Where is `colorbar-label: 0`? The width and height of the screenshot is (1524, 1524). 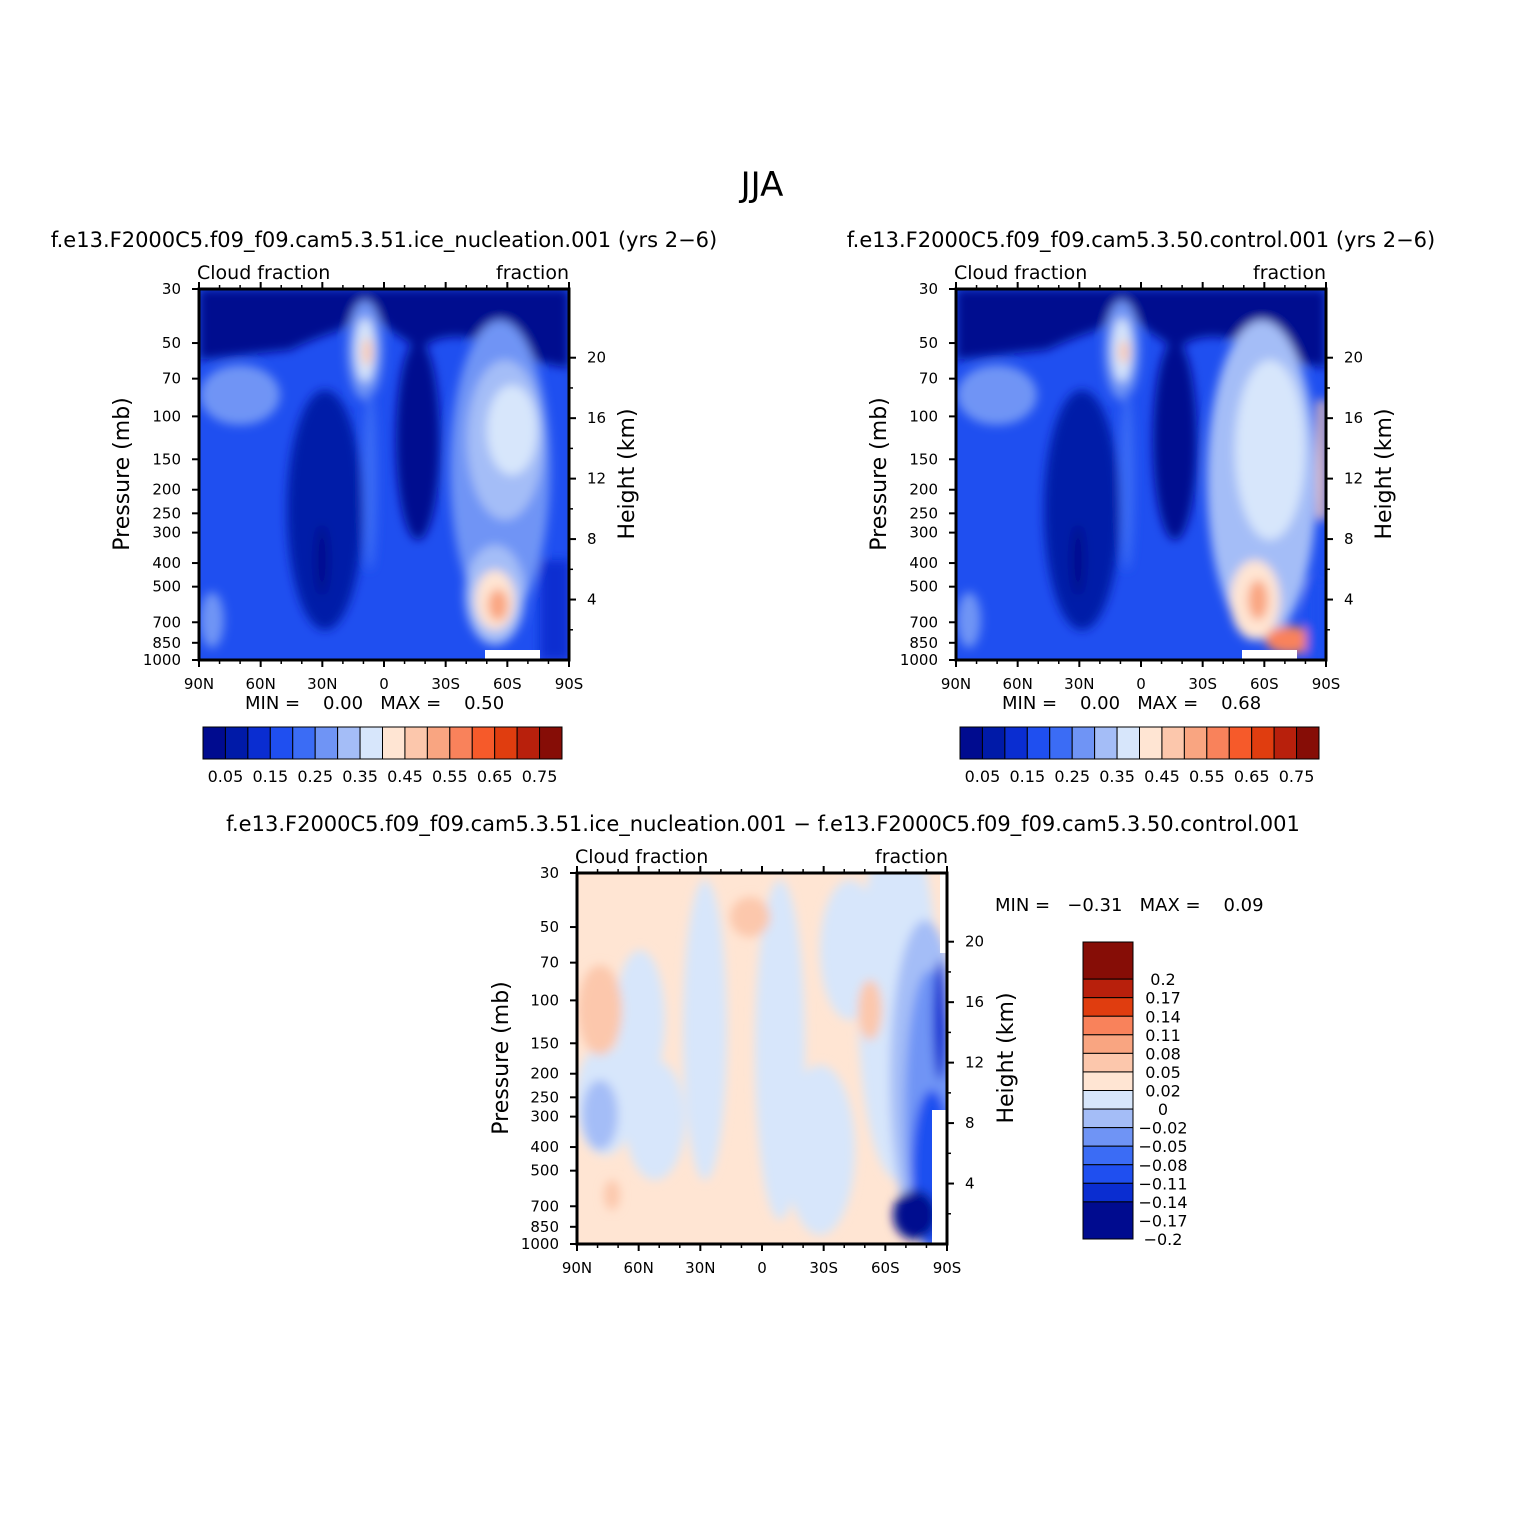
colorbar-label: 0 is located at coordinates (1163, 1109).